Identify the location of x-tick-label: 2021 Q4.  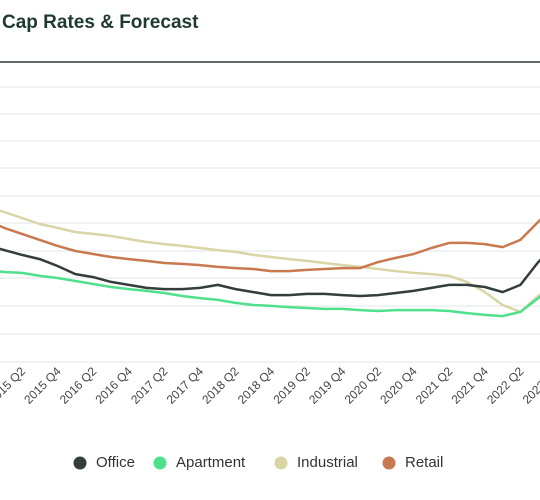
(469, 385).